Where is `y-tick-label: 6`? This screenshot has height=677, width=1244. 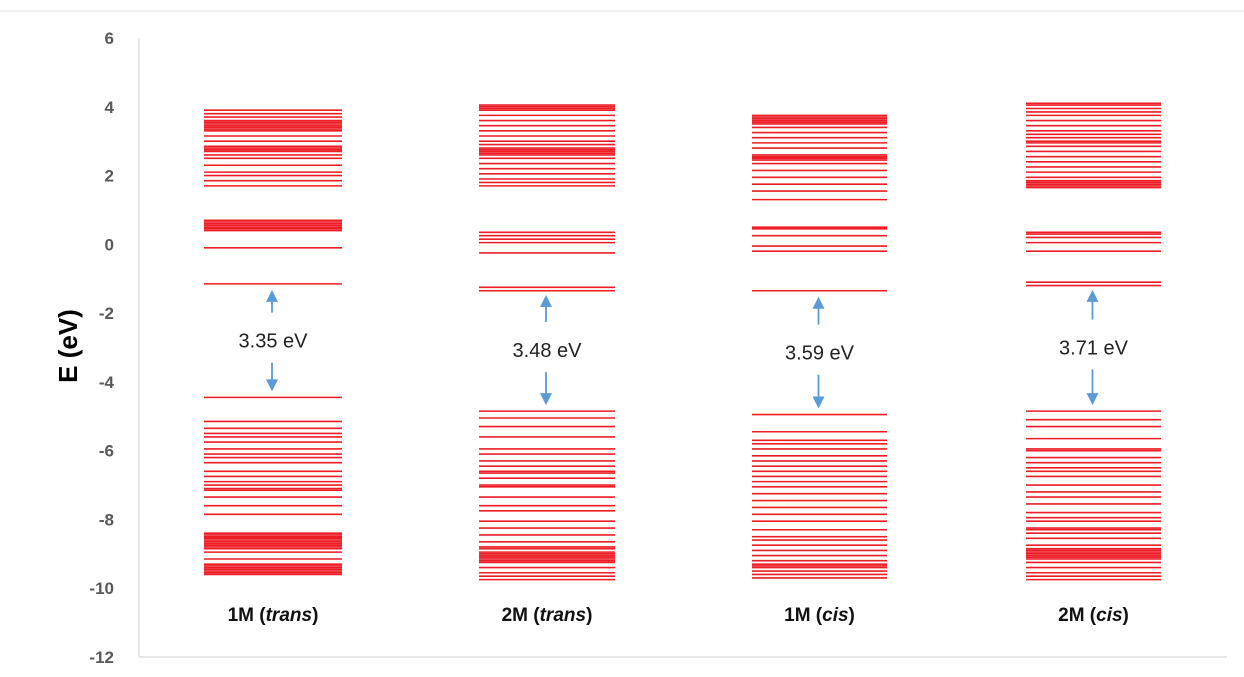
y-tick-label: 6 is located at coordinates (109, 38).